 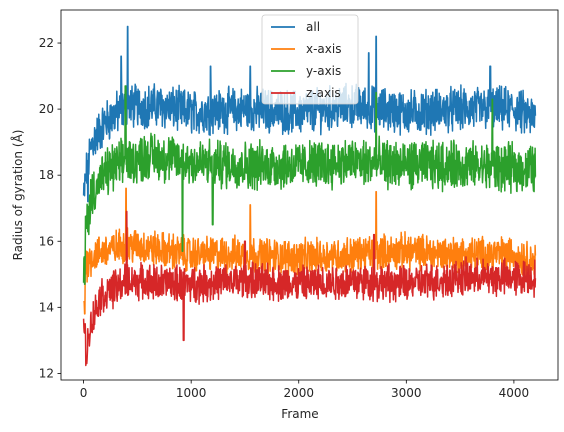 I want to click on legend-label-z-axis: z-axis, so click(x=323, y=93).